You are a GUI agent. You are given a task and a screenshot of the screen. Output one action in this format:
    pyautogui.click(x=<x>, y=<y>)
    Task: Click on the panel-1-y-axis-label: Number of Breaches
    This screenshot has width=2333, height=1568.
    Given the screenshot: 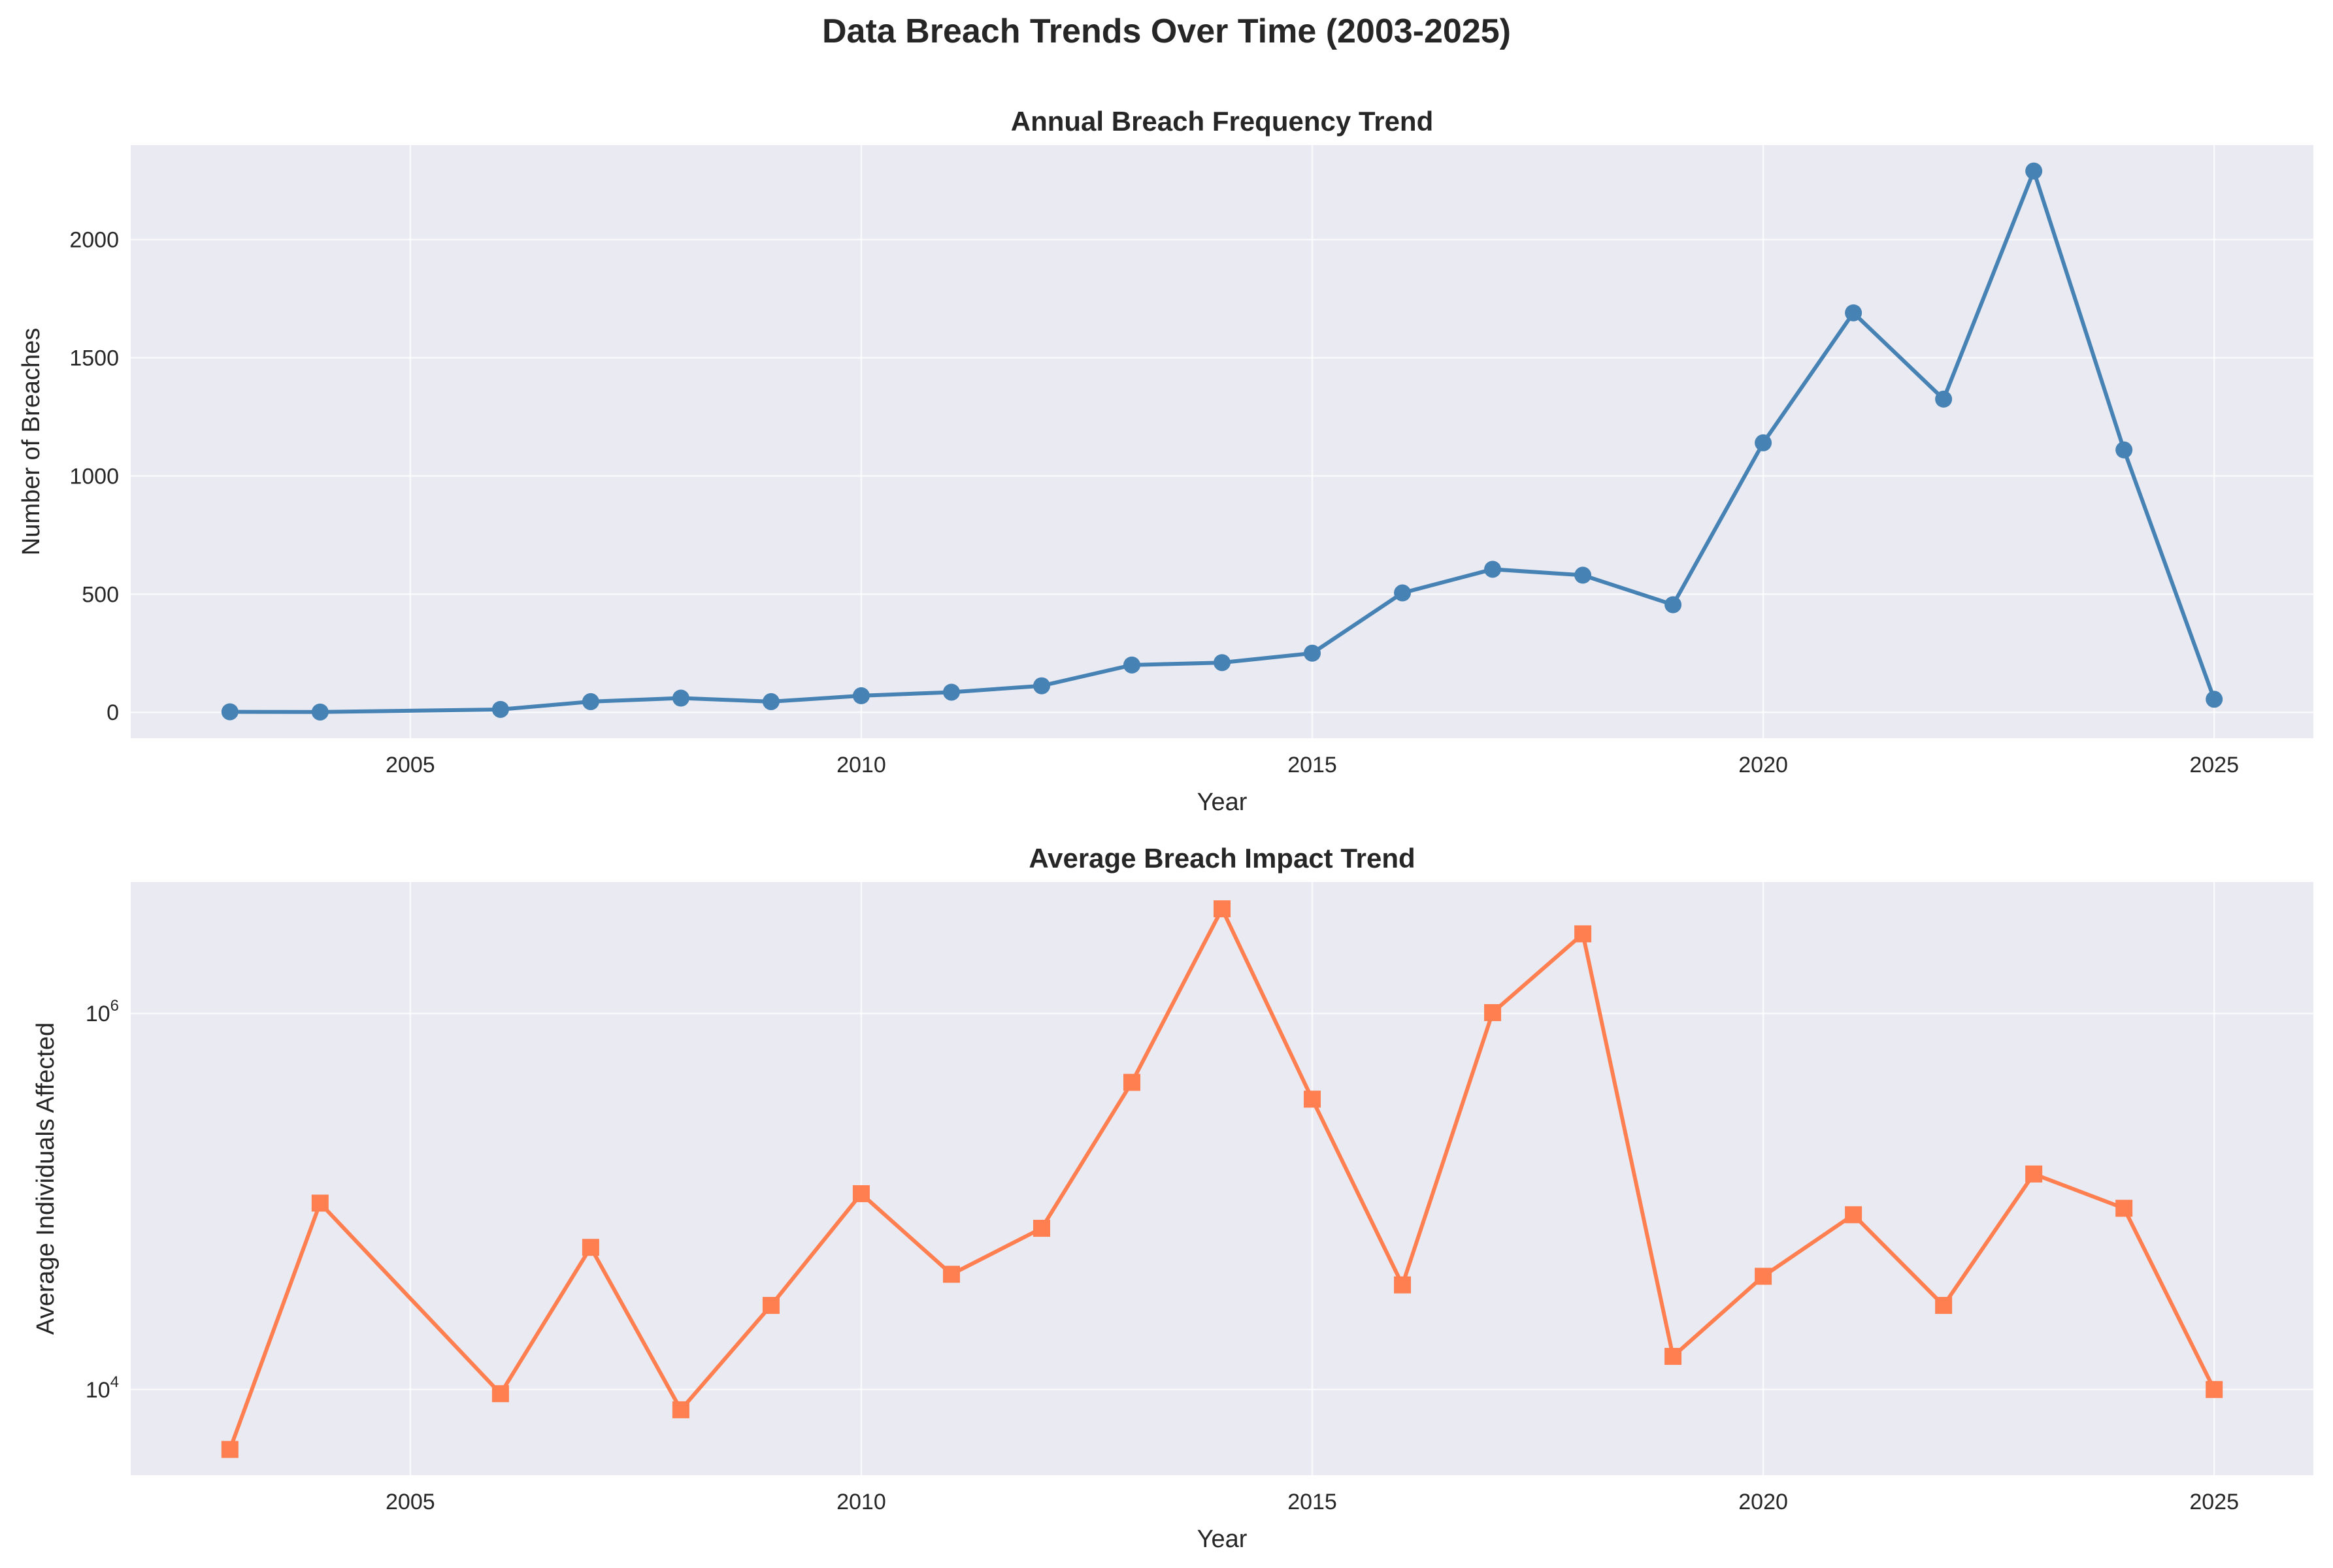 What is the action you would take?
    pyautogui.click(x=31, y=442)
    